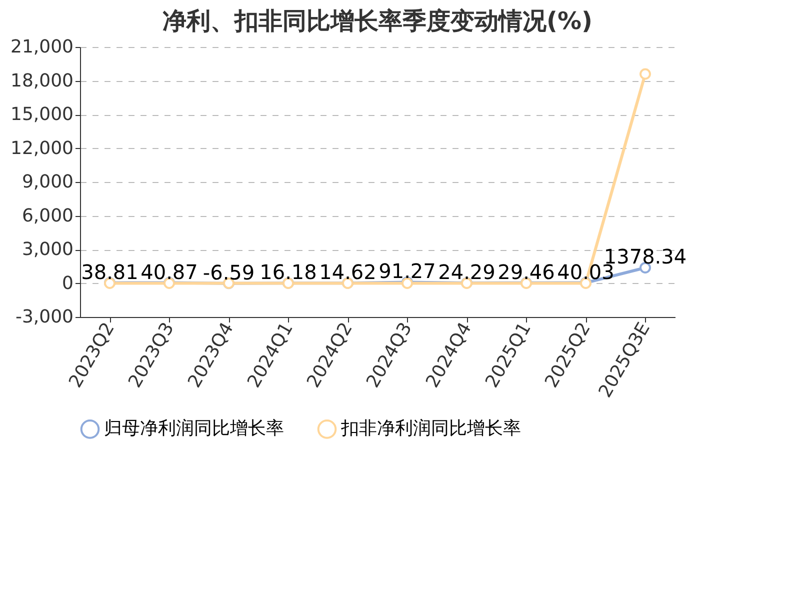  What do you see at coordinates (430, 429) in the screenshot?
I see `legend-label: 扣非净利润同比增长率` at bounding box center [430, 429].